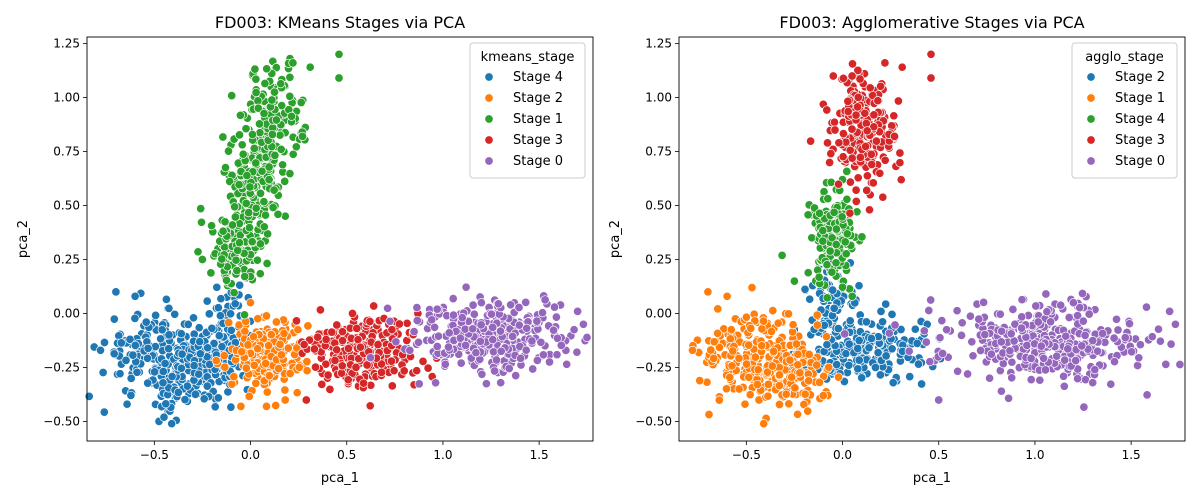 This screenshot has width=1200, height=500. What do you see at coordinates (653, 422) in the screenshot?
I see `y-tick-label: −0.50` at bounding box center [653, 422].